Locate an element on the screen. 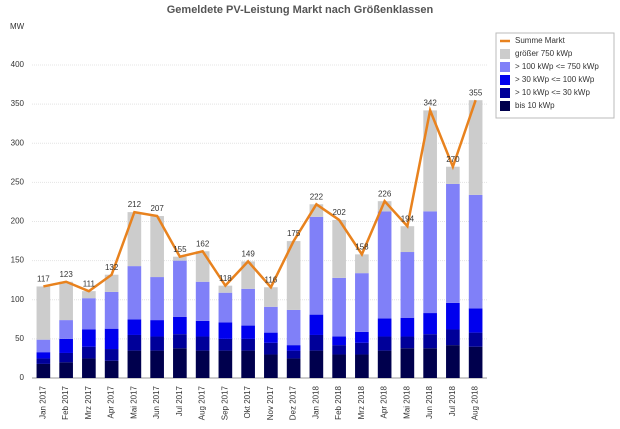 The width and height of the screenshot is (620, 429). data-label: 355 is located at coordinates (476, 92).